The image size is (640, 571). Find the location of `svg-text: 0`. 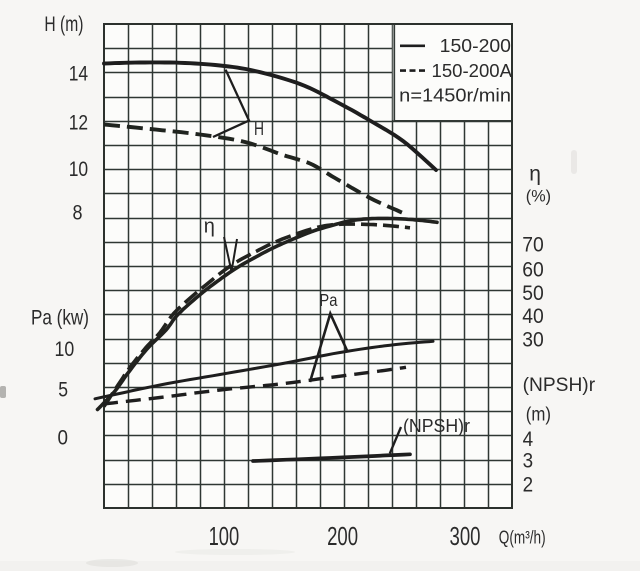

svg-text: 0 is located at coordinates (63, 438).